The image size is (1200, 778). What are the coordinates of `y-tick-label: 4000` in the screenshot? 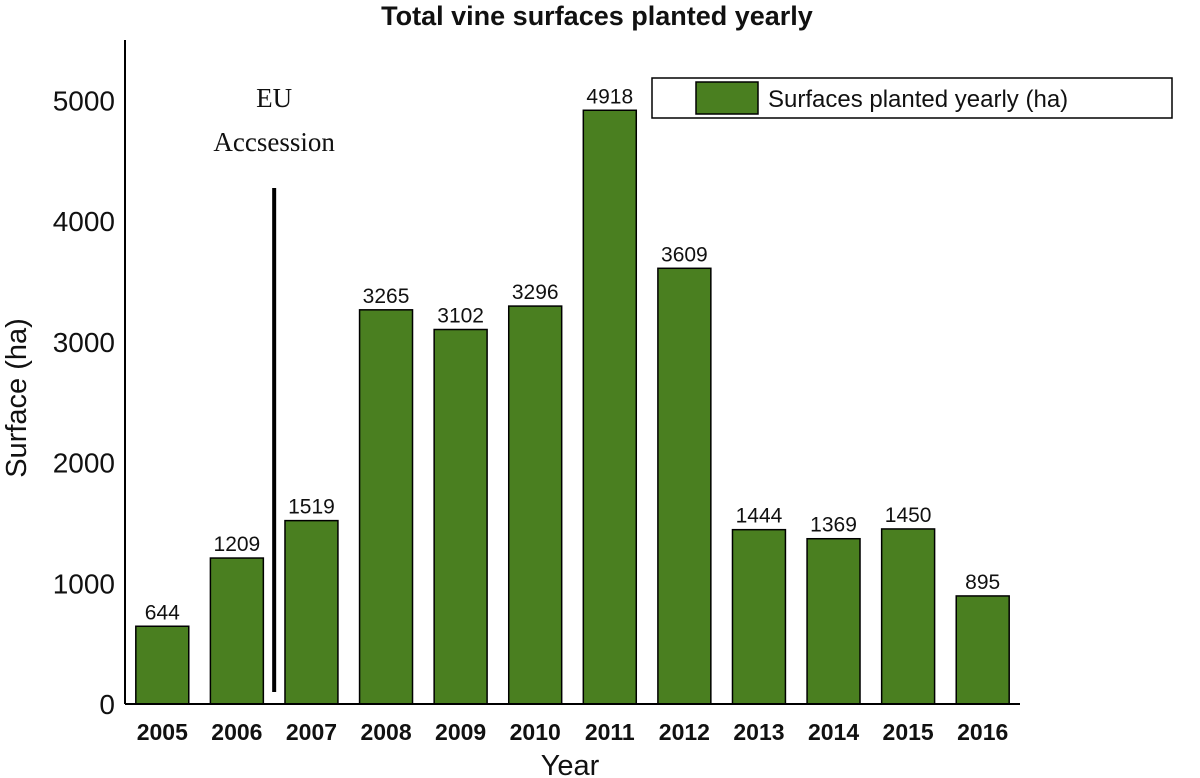 It's located at (84, 221).